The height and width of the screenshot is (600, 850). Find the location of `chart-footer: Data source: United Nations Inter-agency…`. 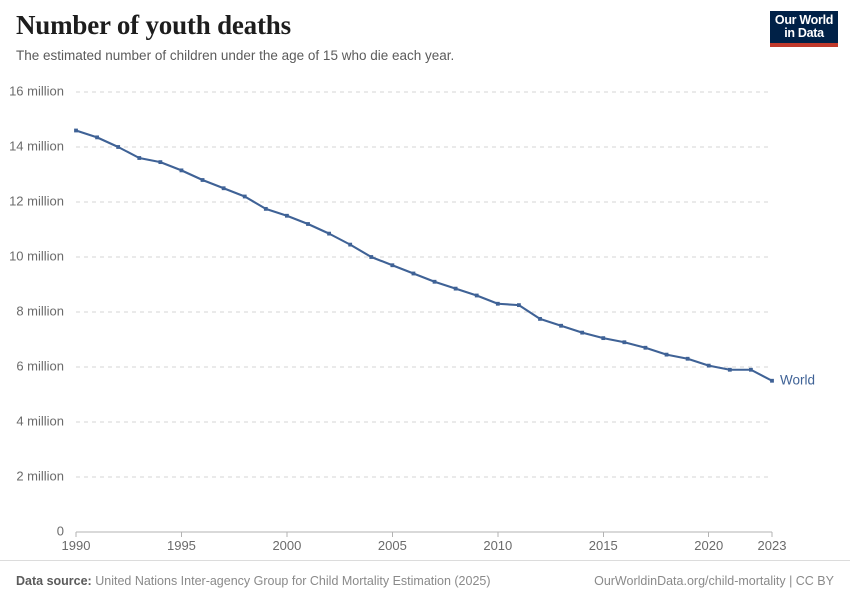

chart-footer: Data source: United Nations Inter-agency… is located at coordinates (425, 580).